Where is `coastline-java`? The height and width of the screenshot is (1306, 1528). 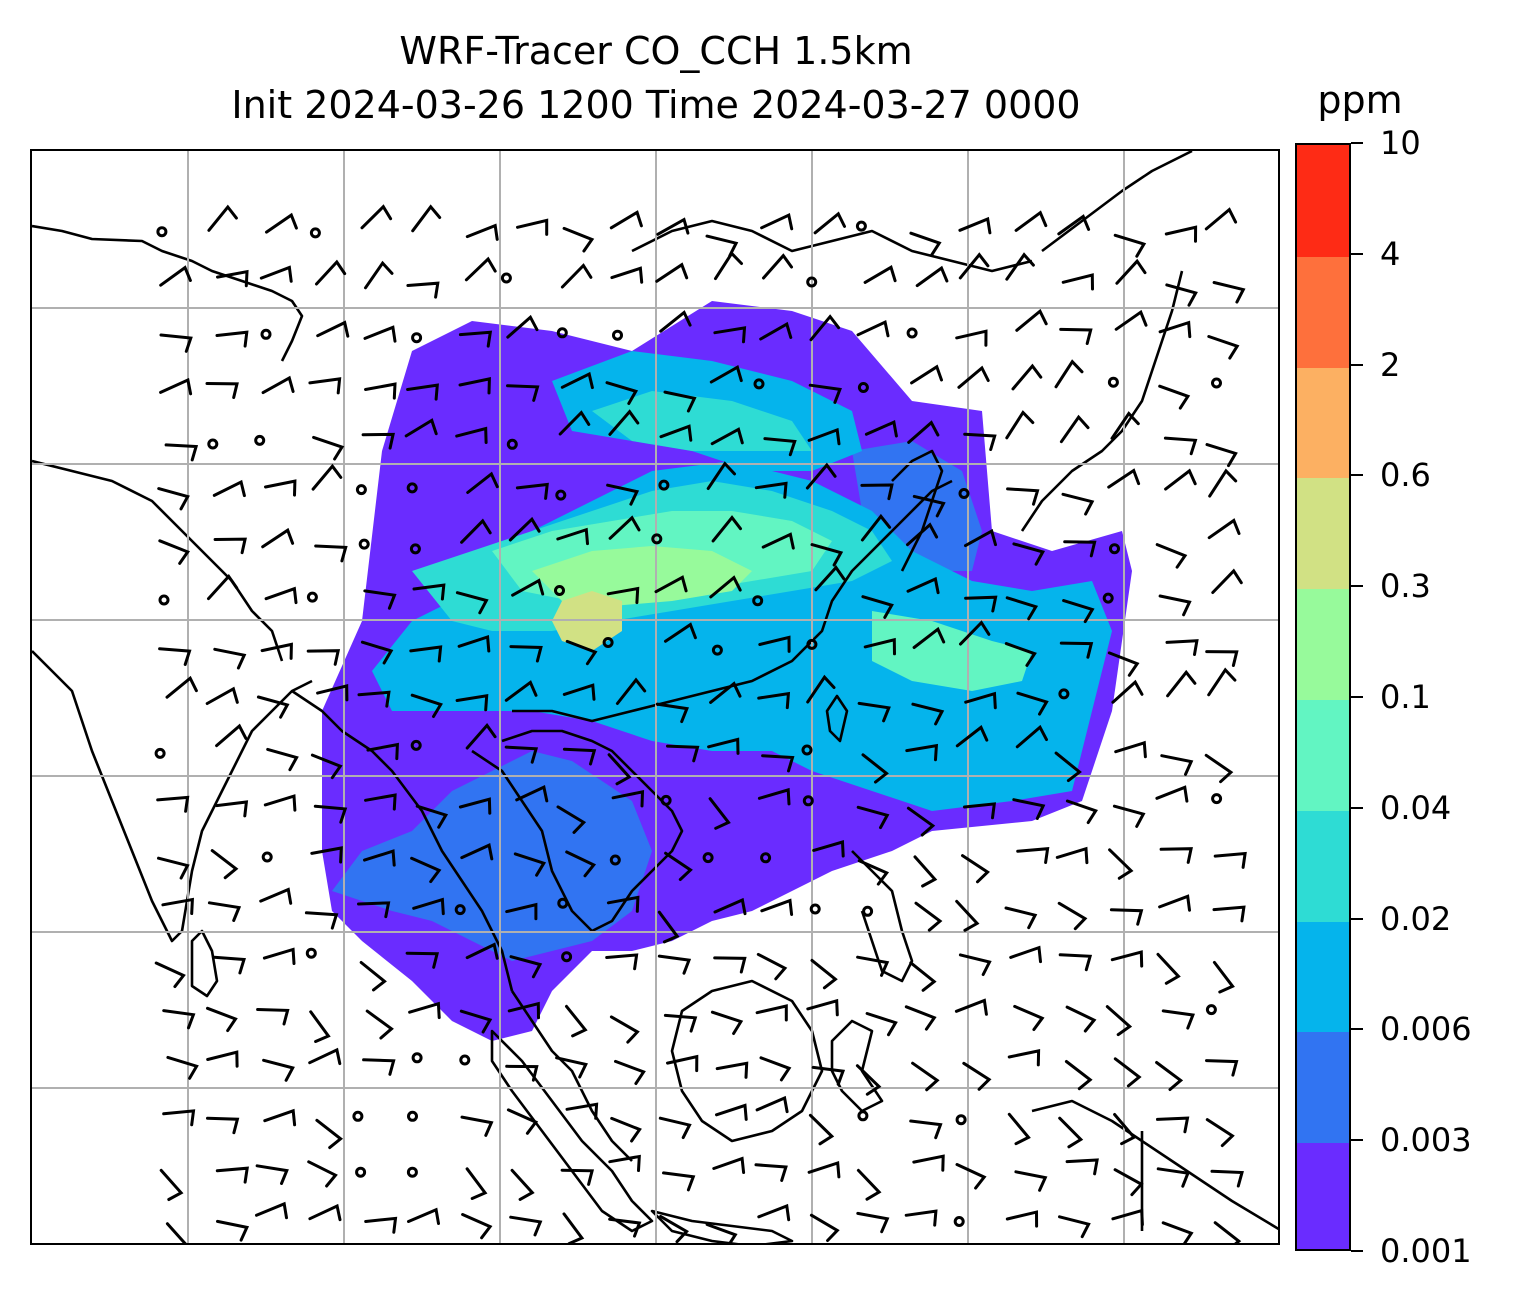 coastline-java is located at coordinates (722, 1226).